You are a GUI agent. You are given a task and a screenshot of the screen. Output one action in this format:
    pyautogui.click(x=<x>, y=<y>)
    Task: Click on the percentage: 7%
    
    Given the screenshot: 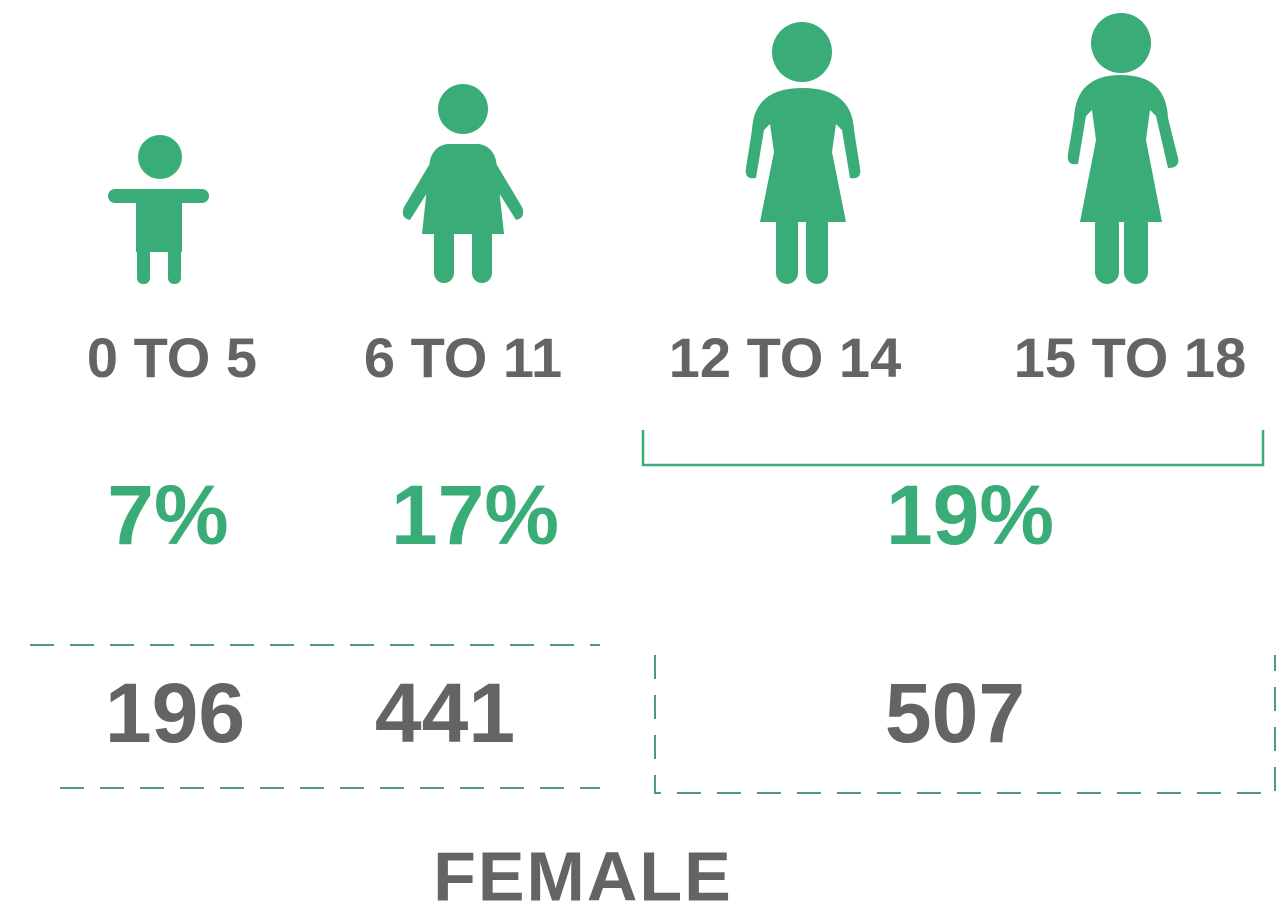 What is the action you would take?
    pyautogui.click(x=167, y=515)
    